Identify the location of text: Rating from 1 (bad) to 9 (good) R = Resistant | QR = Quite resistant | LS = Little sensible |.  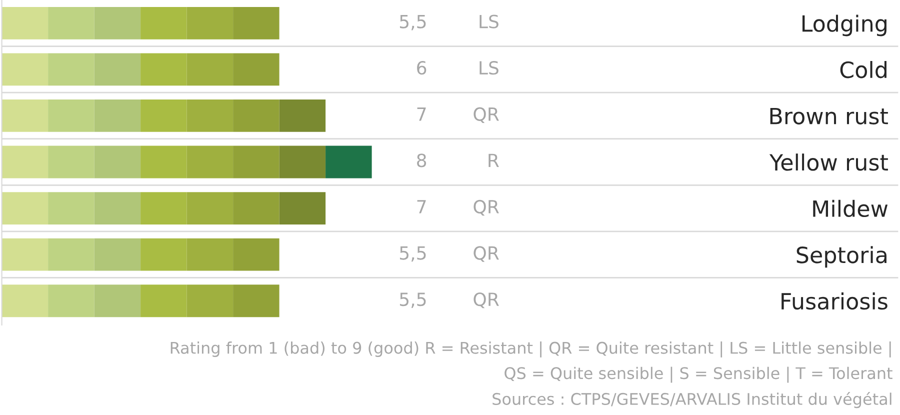
(530, 349).